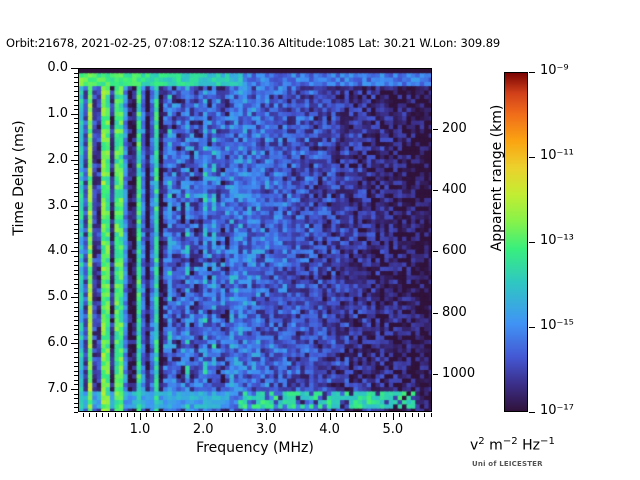 This screenshot has width=640, height=480. I want to click on x-tick-label: 2.0, so click(203, 429).